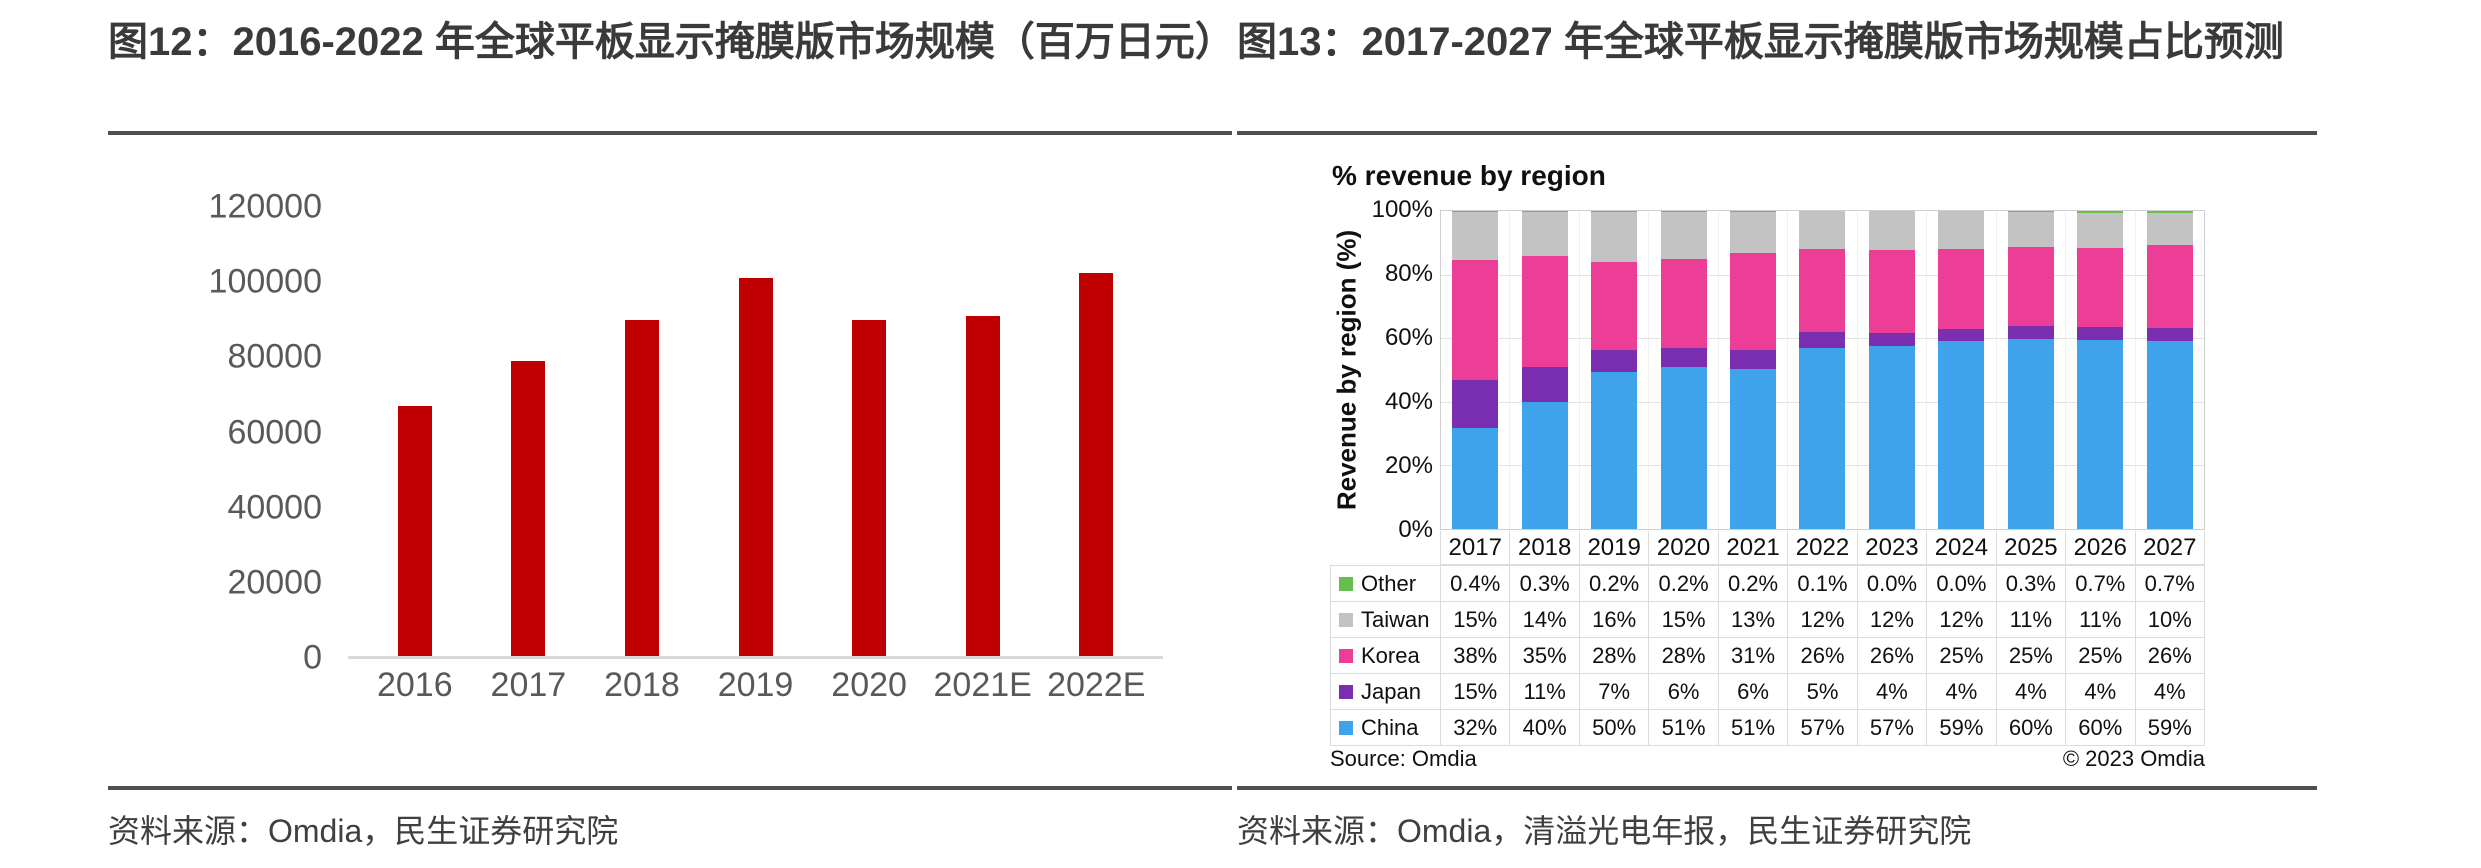 This screenshot has width=2481, height=868. What do you see at coordinates (2030, 433) in the screenshot?
I see `segment-china-2025` at bounding box center [2030, 433].